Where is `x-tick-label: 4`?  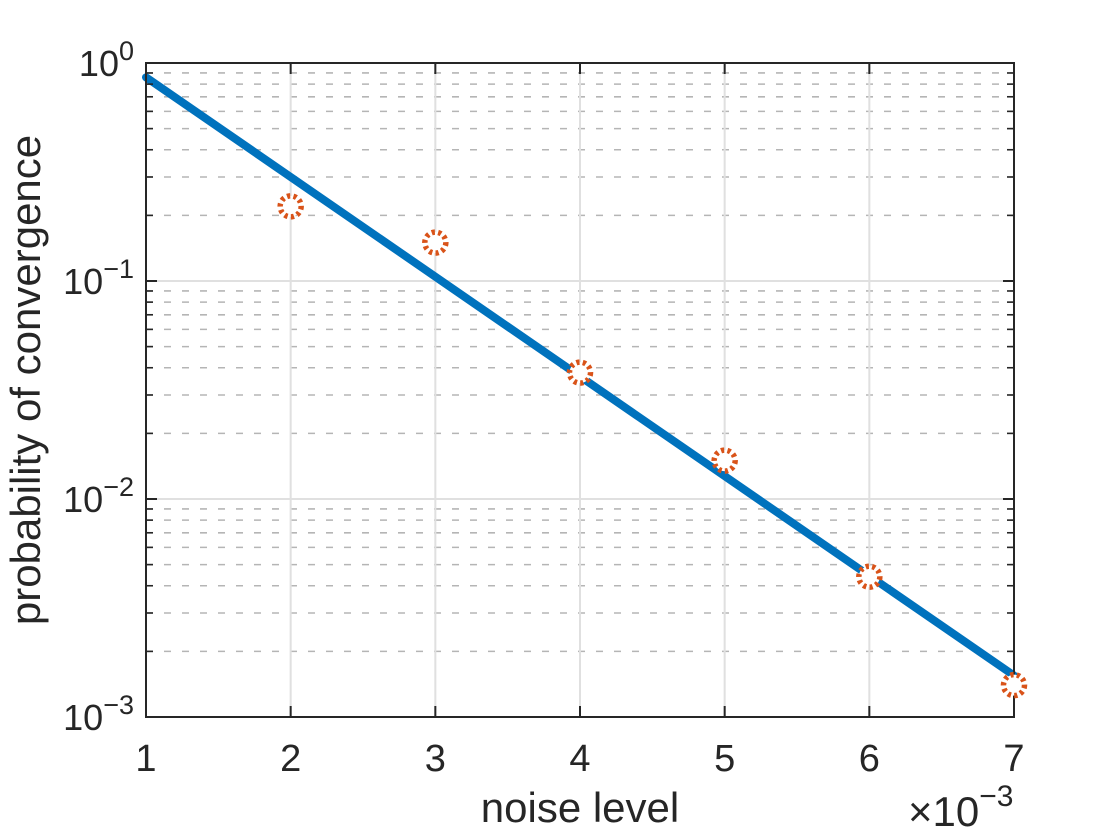 x-tick-label: 4 is located at coordinates (579, 759).